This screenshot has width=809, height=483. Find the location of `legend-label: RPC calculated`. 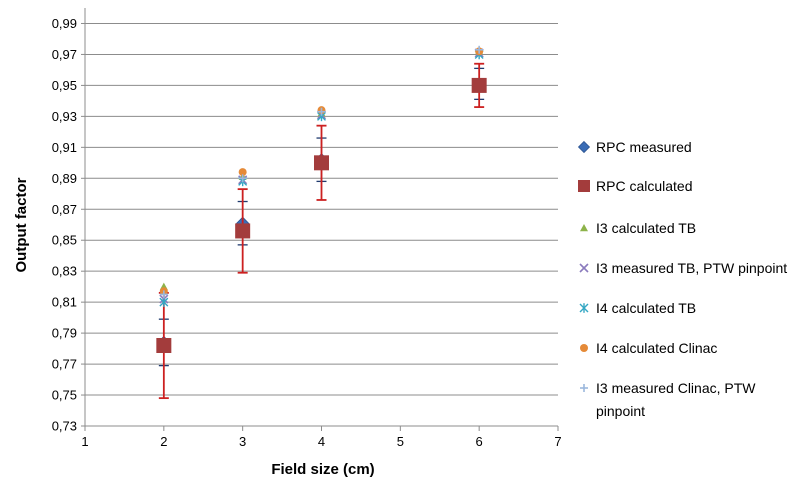

legend-label: RPC calculated is located at coordinates (644, 186).